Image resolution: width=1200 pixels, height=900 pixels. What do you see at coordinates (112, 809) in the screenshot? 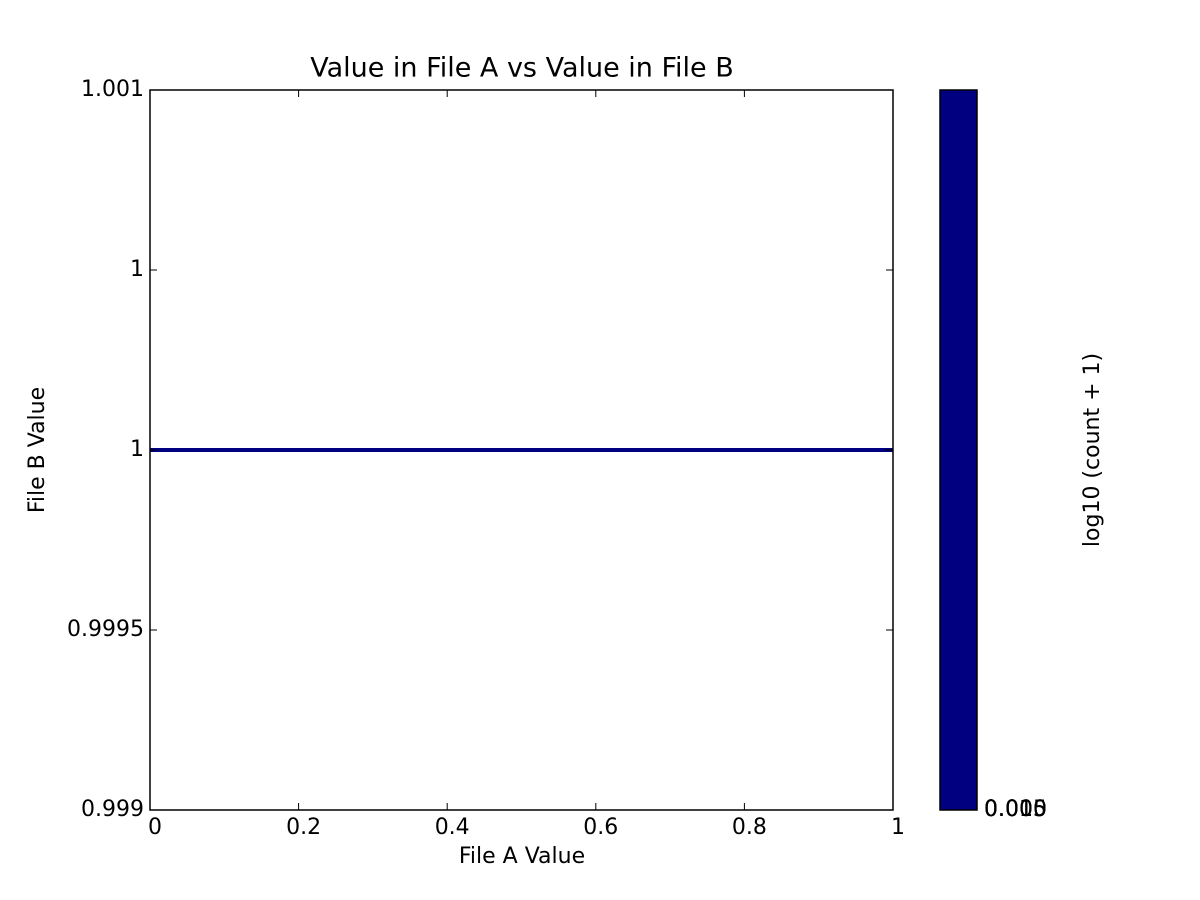
I see `y-tick-label: 0.999` at bounding box center [112, 809].